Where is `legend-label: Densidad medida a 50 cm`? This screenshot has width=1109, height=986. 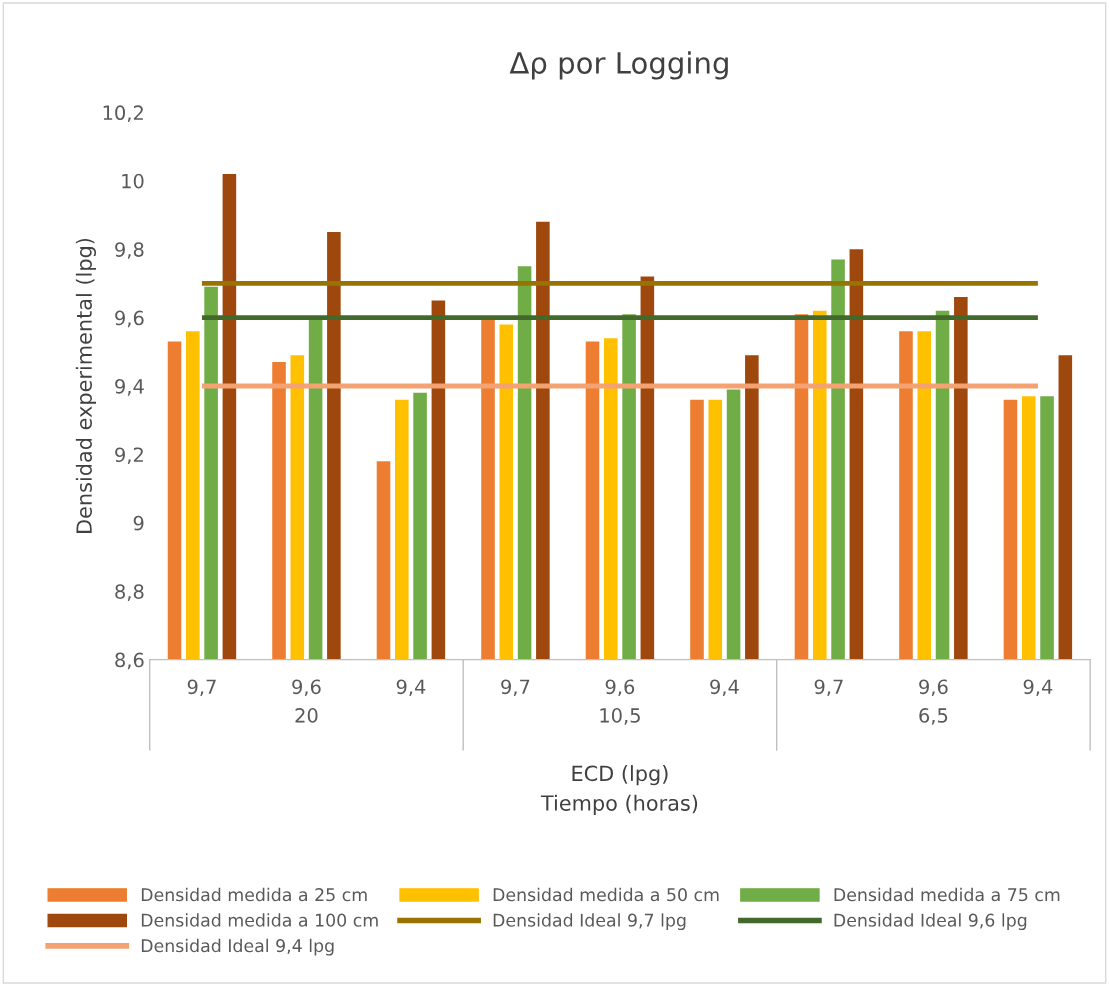
legend-label: Densidad medida a 50 cm is located at coordinates (606, 894).